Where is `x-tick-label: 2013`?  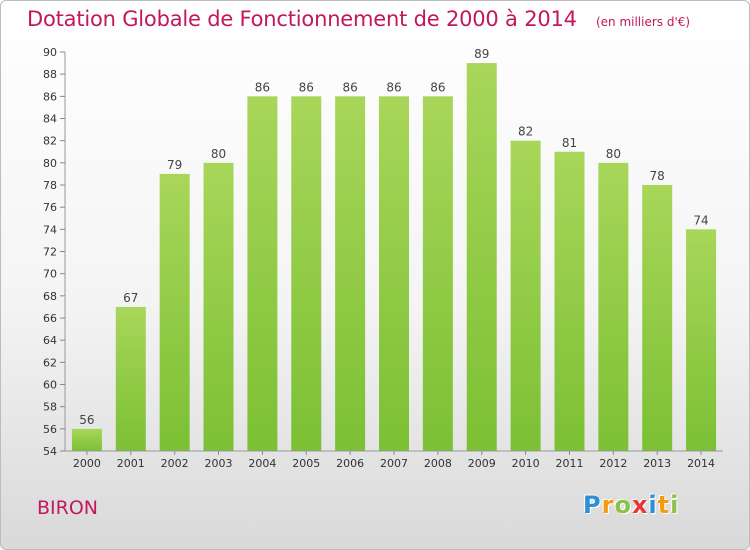
x-tick-label: 2013 is located at coordinates (657, 463).